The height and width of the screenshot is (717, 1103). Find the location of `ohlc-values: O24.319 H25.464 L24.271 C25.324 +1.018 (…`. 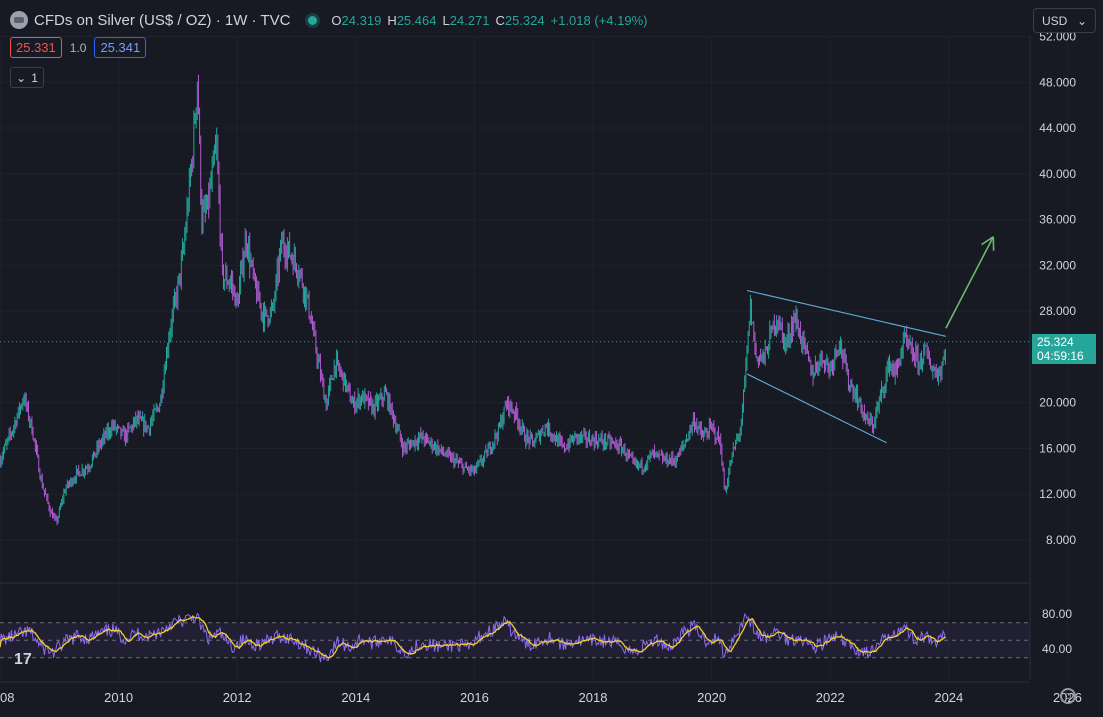

ohlc-values: O24.319 H25.464 L24.271 C25.324 +1.018 (… is located at coordinates (489, 20).